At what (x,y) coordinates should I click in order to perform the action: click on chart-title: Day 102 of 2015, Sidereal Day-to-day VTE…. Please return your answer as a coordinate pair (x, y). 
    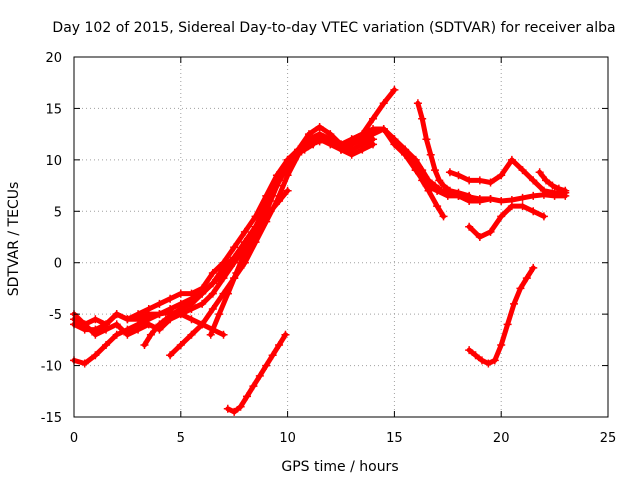
    Looking at the image, I should click on (333, 28).